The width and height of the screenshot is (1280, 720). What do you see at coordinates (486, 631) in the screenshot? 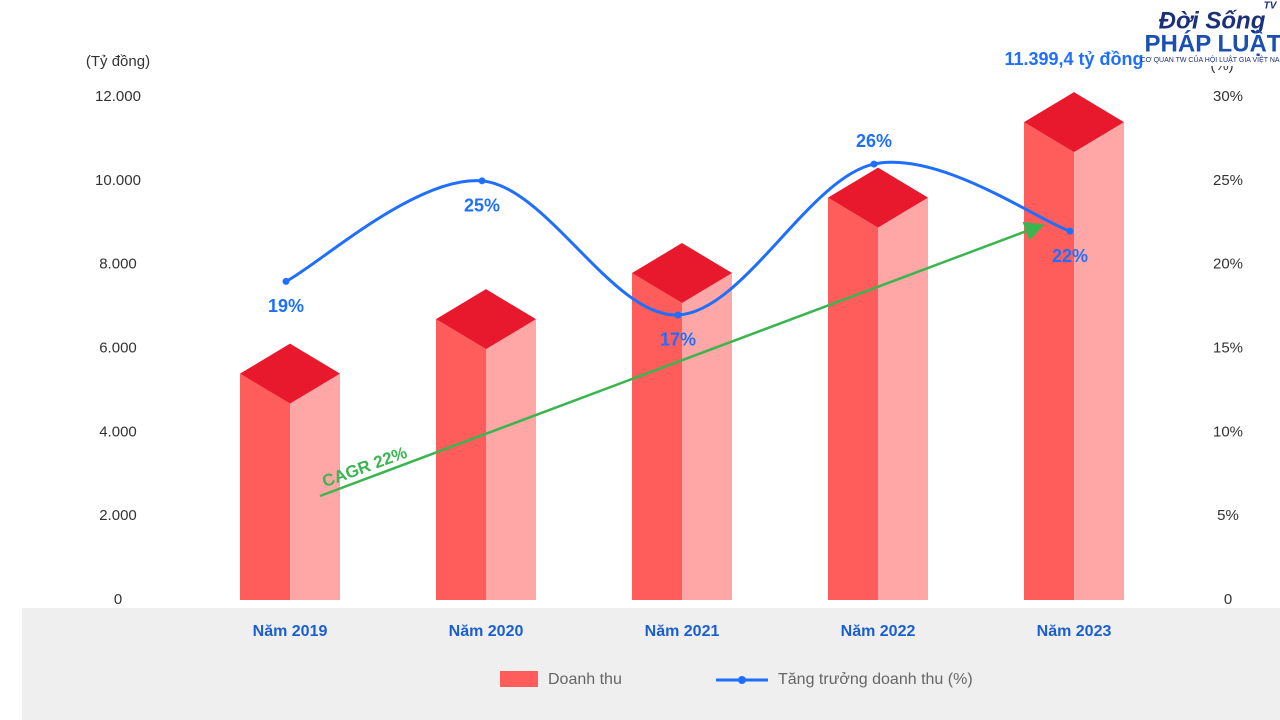
I see `x-tick-label: Năm 2020` at bounding box center [486, 631].